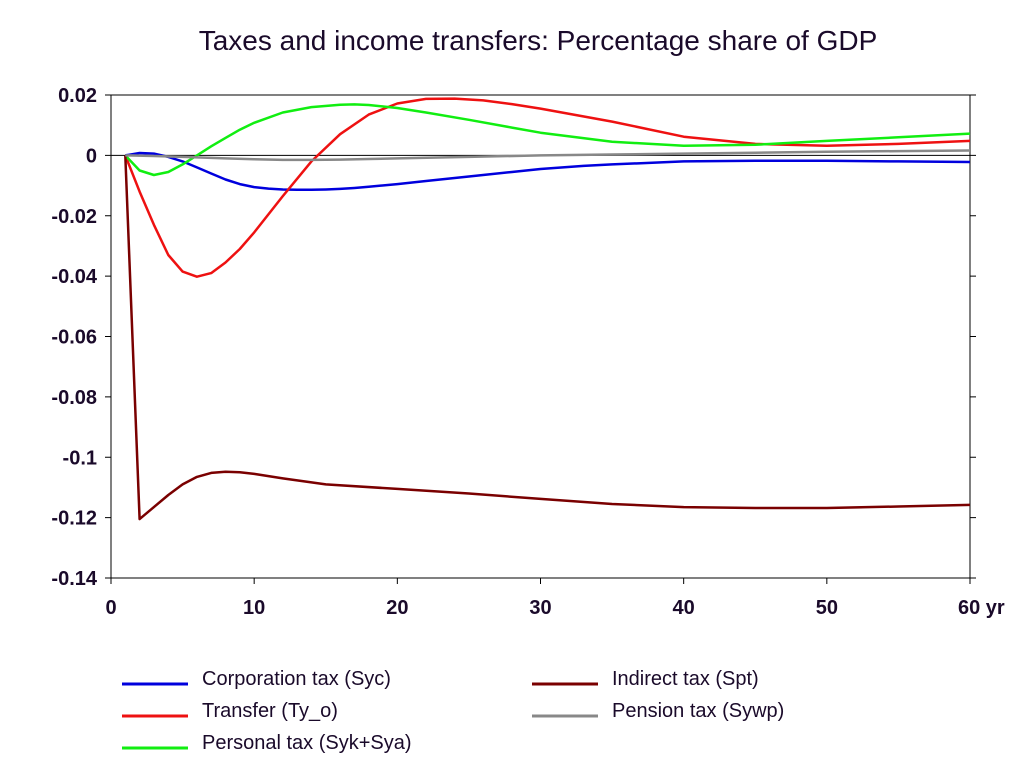  Describe the element at coordinates (981, 608) in the screenshot. I see `x-tick-label: 60 yr` at that location.